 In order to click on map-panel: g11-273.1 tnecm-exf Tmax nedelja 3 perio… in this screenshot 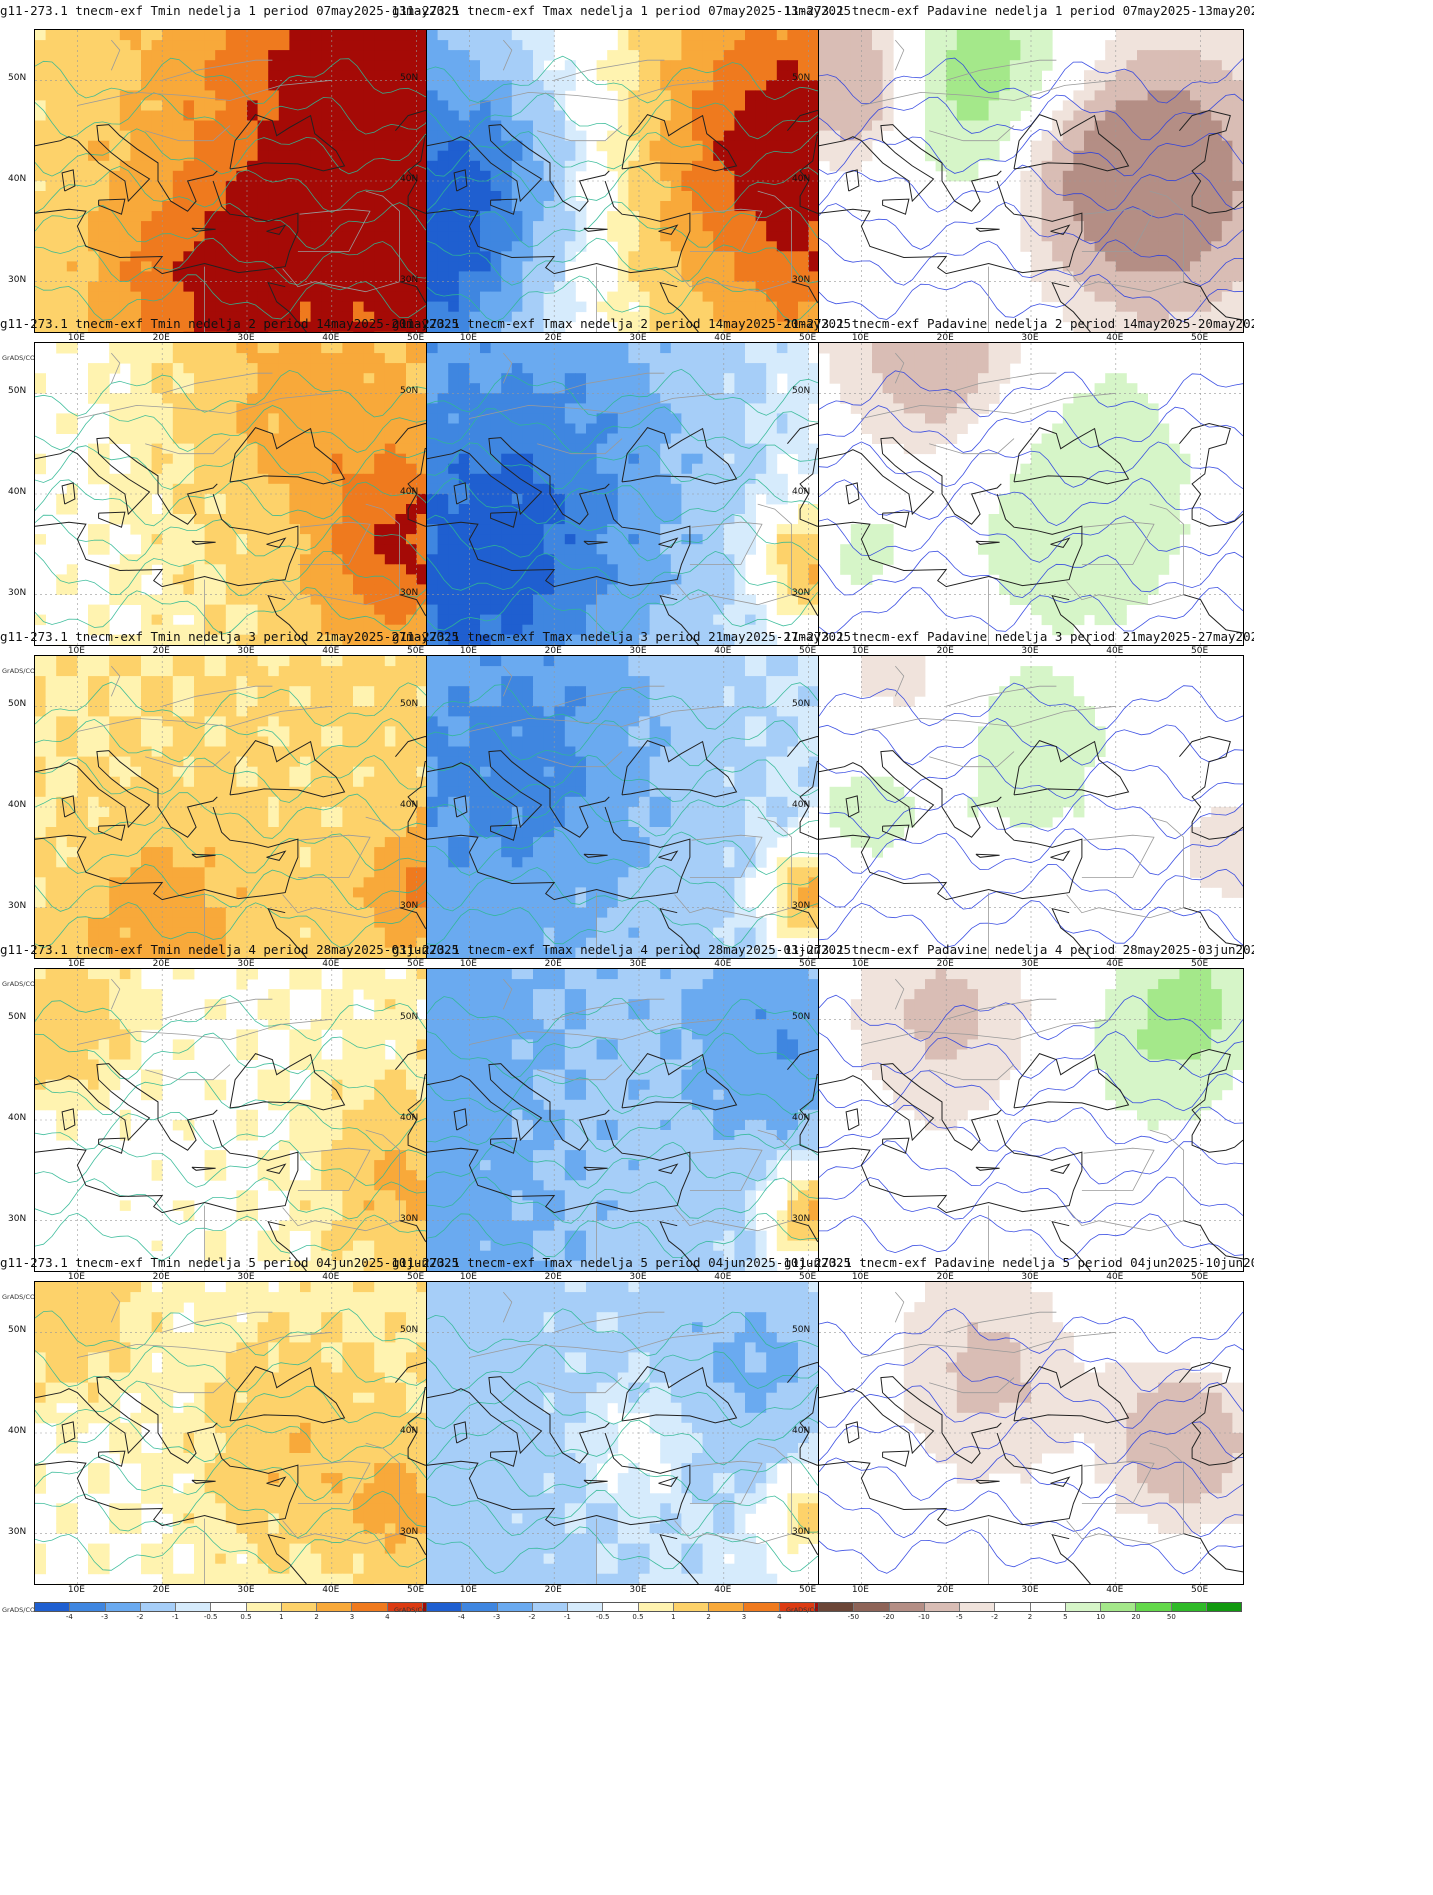, I will do `click(627, 814)`.